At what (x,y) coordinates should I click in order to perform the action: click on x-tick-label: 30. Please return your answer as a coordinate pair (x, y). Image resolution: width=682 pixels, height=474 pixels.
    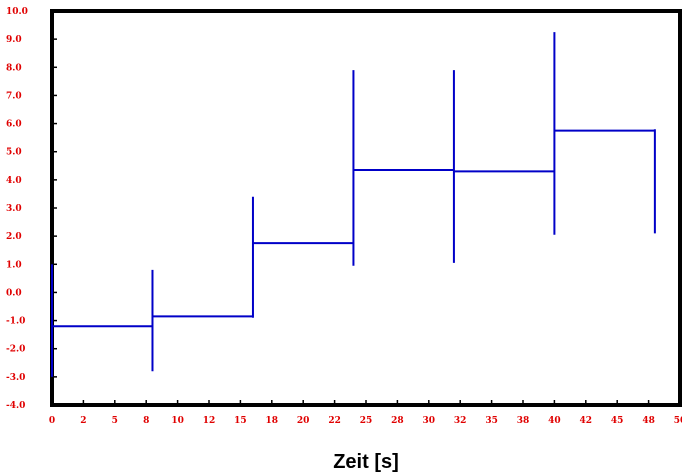
    Looking at the image, I should click on (429, 421).